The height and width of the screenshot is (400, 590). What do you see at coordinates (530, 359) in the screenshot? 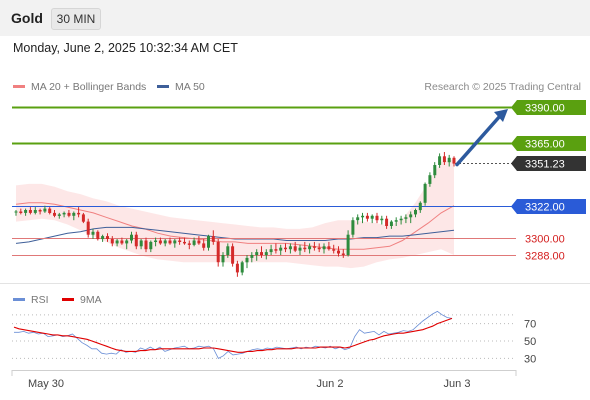
I see `rsi-tick-30: 30` at bounding box center [530, 359].